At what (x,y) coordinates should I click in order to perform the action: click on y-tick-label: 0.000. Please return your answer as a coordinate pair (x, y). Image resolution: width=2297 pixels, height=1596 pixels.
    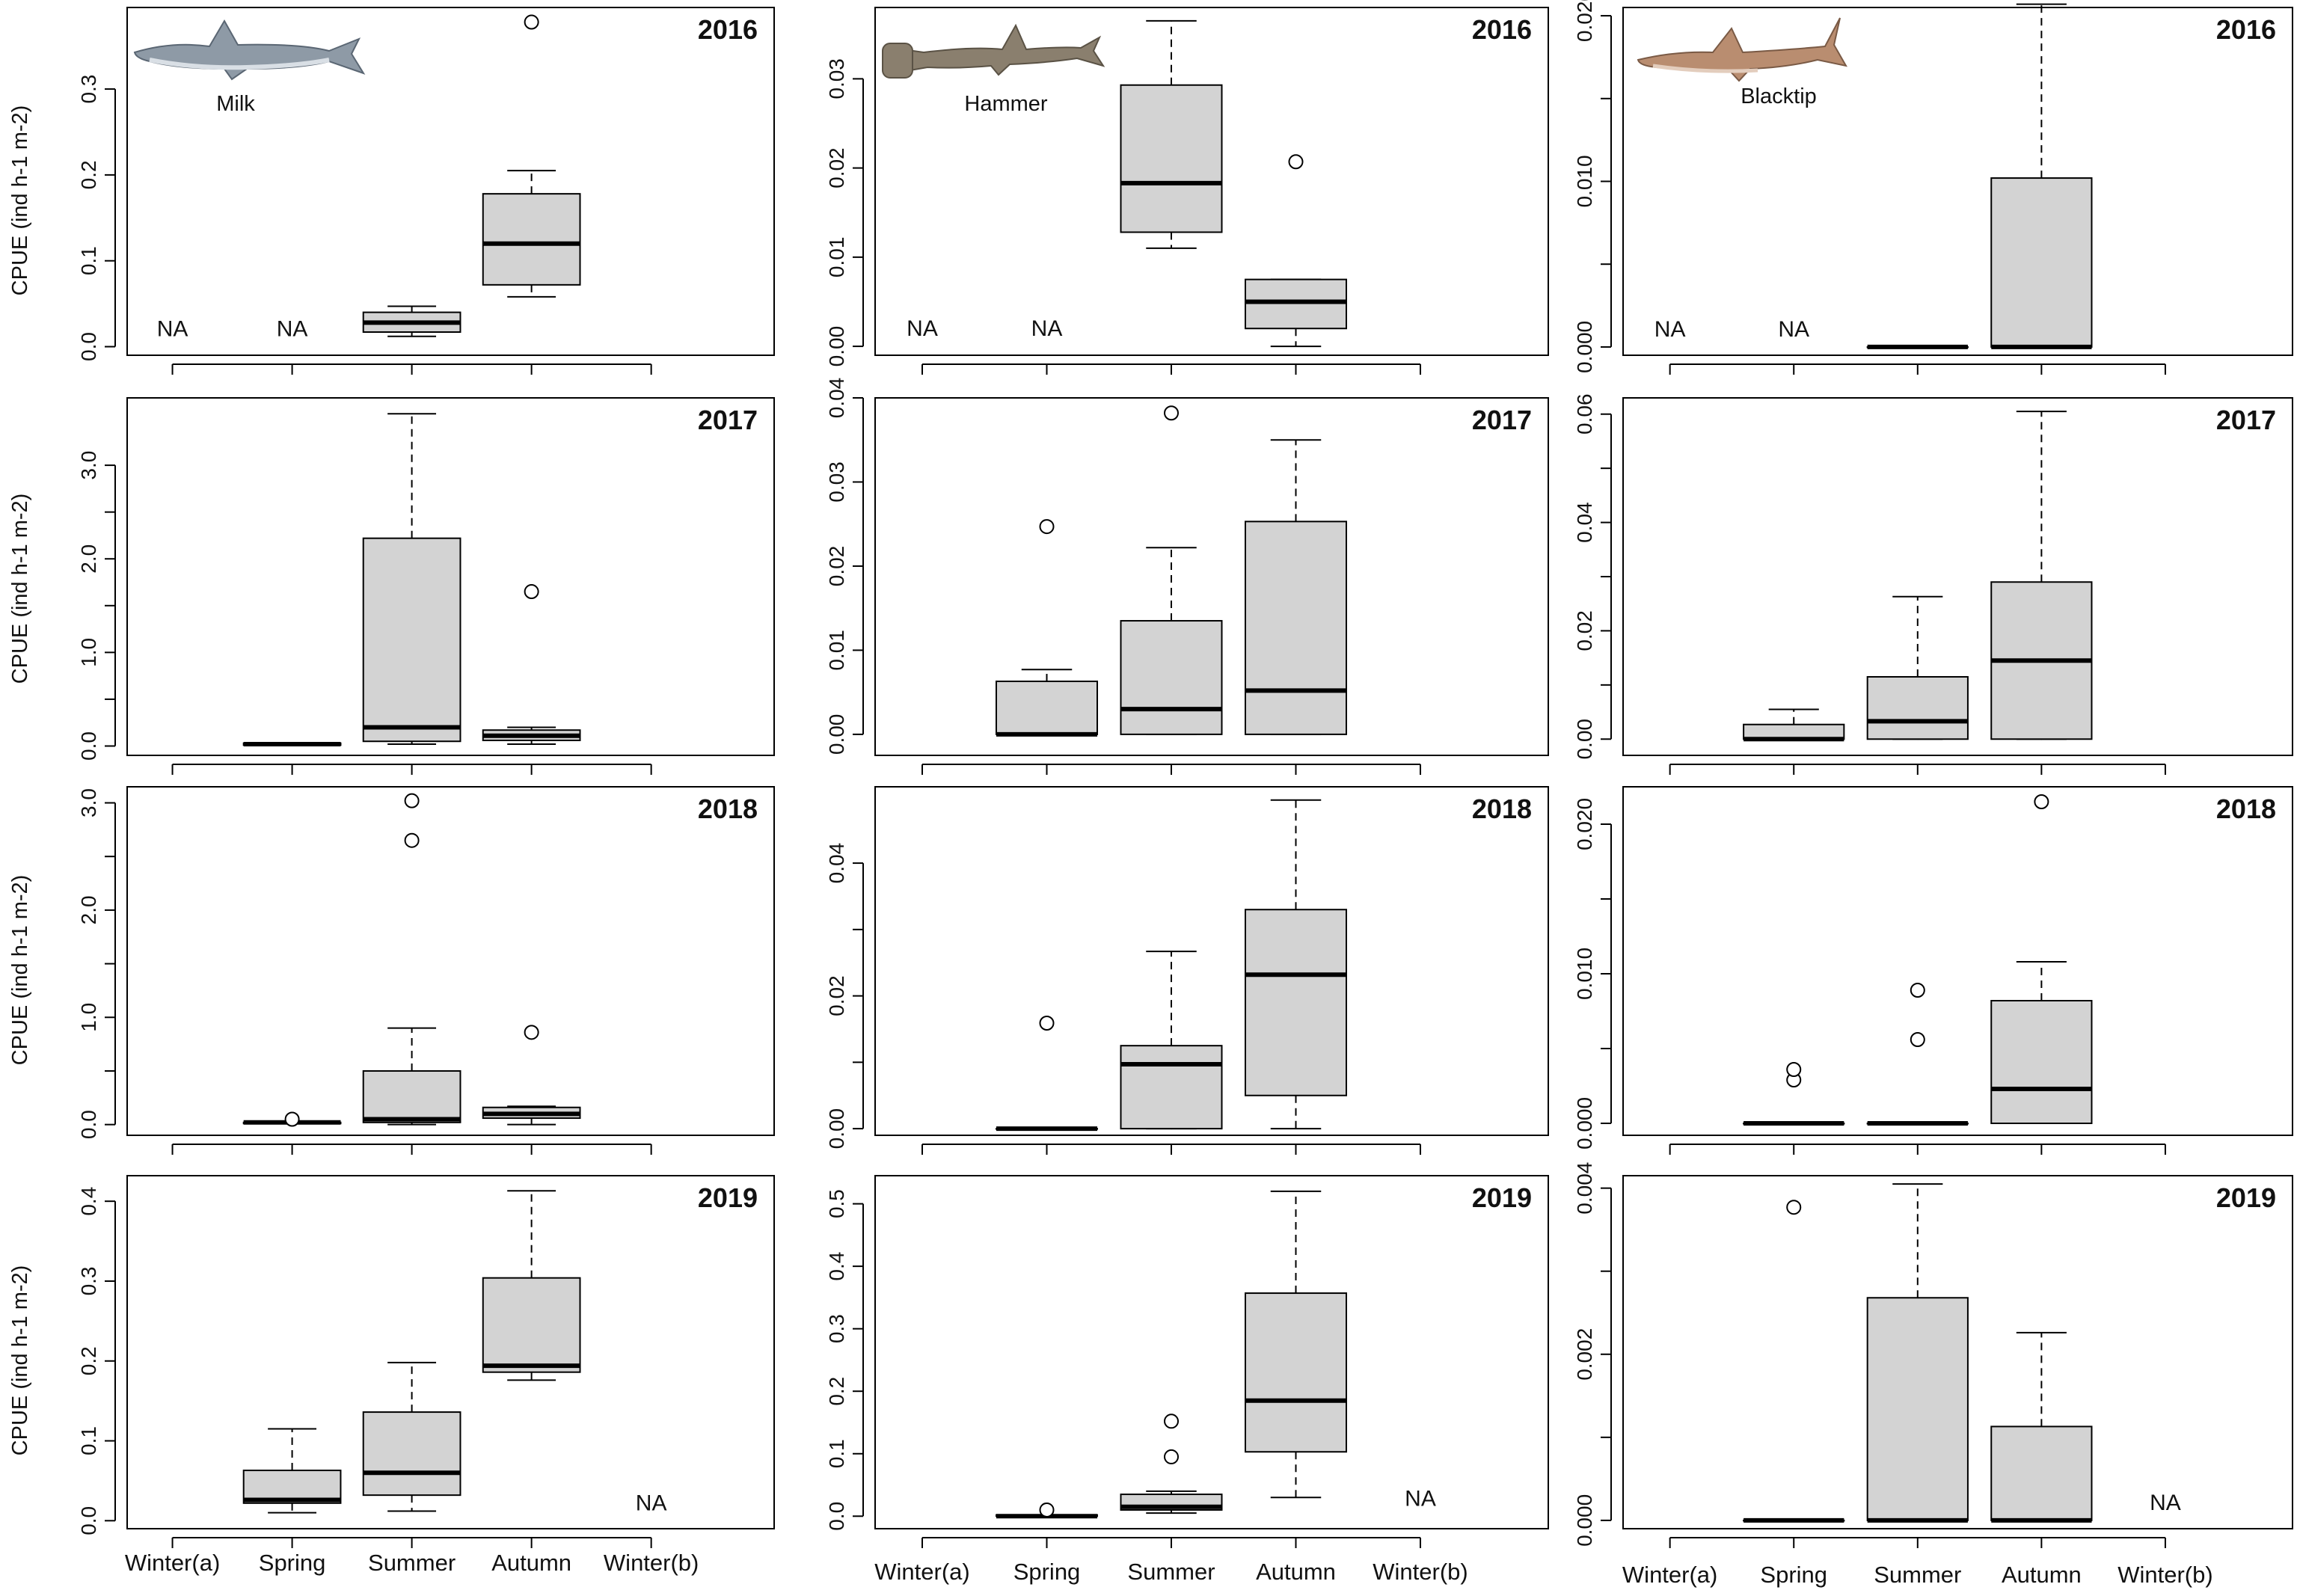
    Looking at the image, I should click on (1584, 347).